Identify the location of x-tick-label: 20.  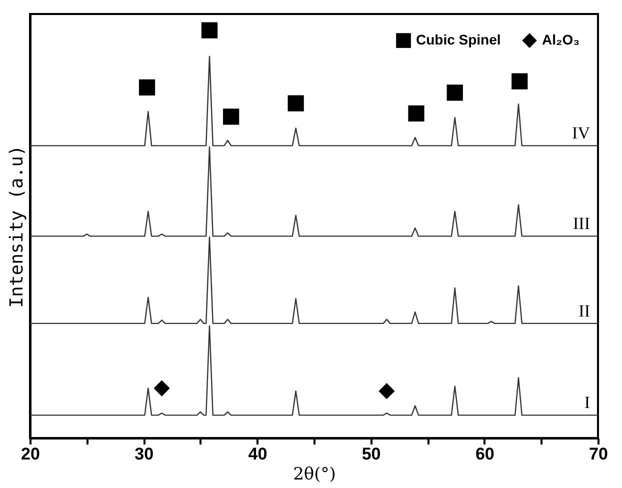
(30, 454).